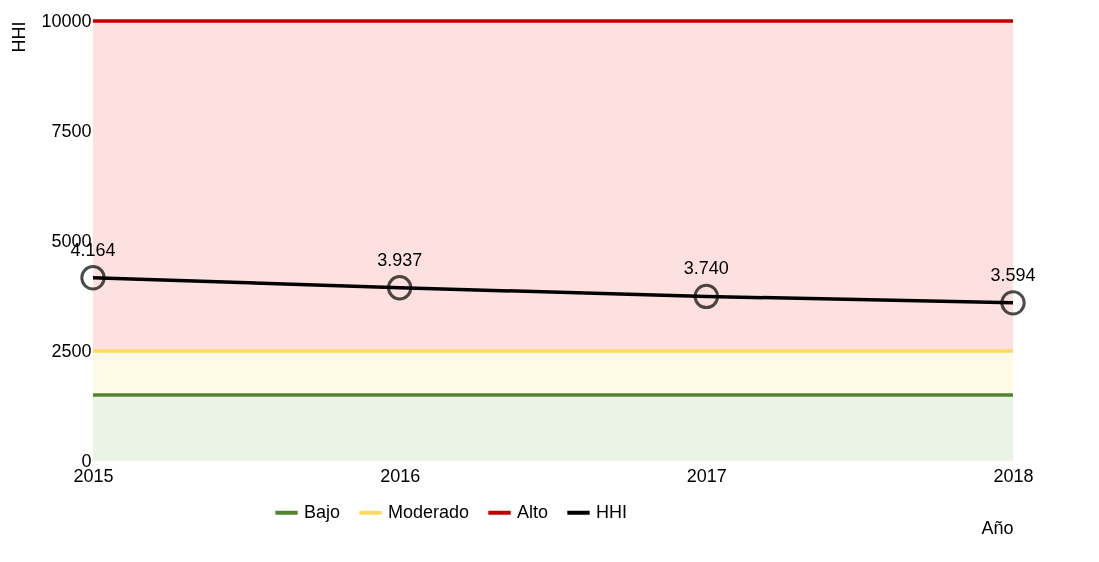 This screenshot has height=562, width=1099. Describe the element at coordinates (71, 350) in the screenshot. I see `y-tick-label: 2500` at that location.